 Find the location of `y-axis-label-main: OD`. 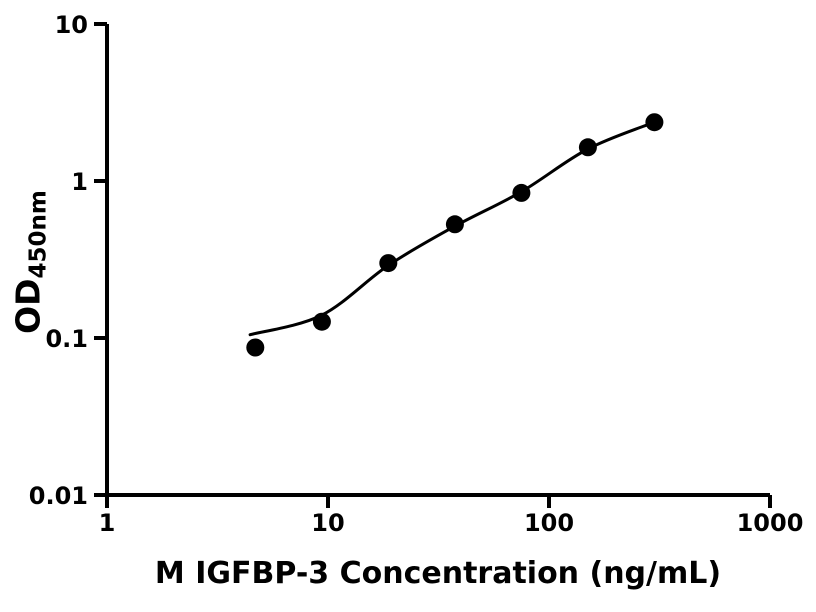

y-axis-label-main: OD is located at coordinates (28, 306).